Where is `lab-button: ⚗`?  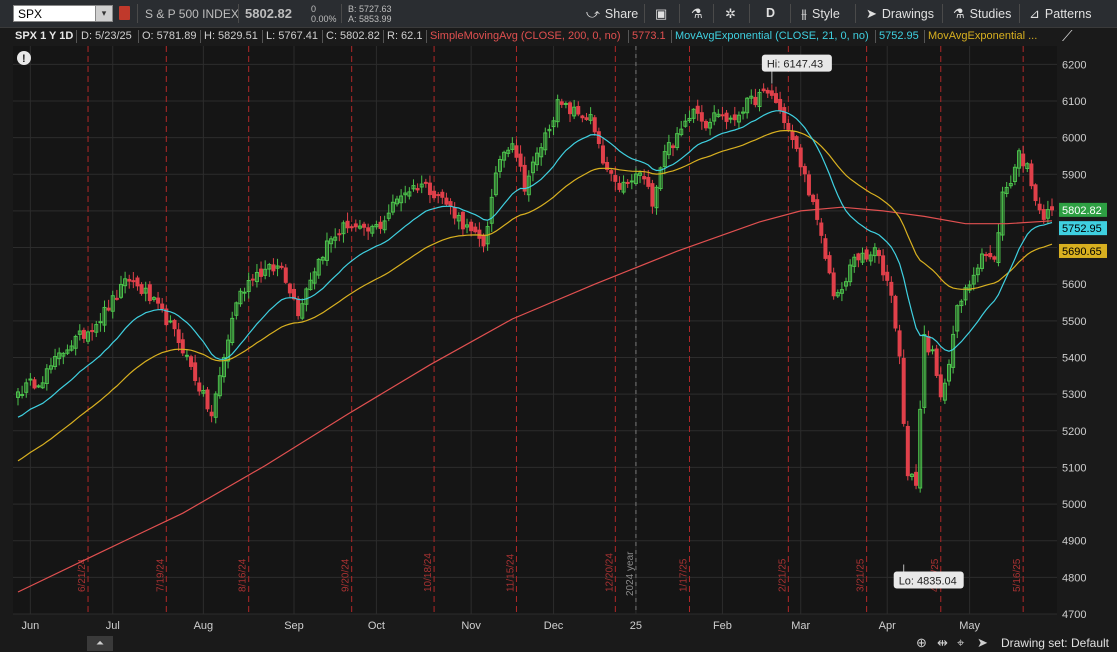
lab-button: ⚗ is located at coordinates (699, 13).